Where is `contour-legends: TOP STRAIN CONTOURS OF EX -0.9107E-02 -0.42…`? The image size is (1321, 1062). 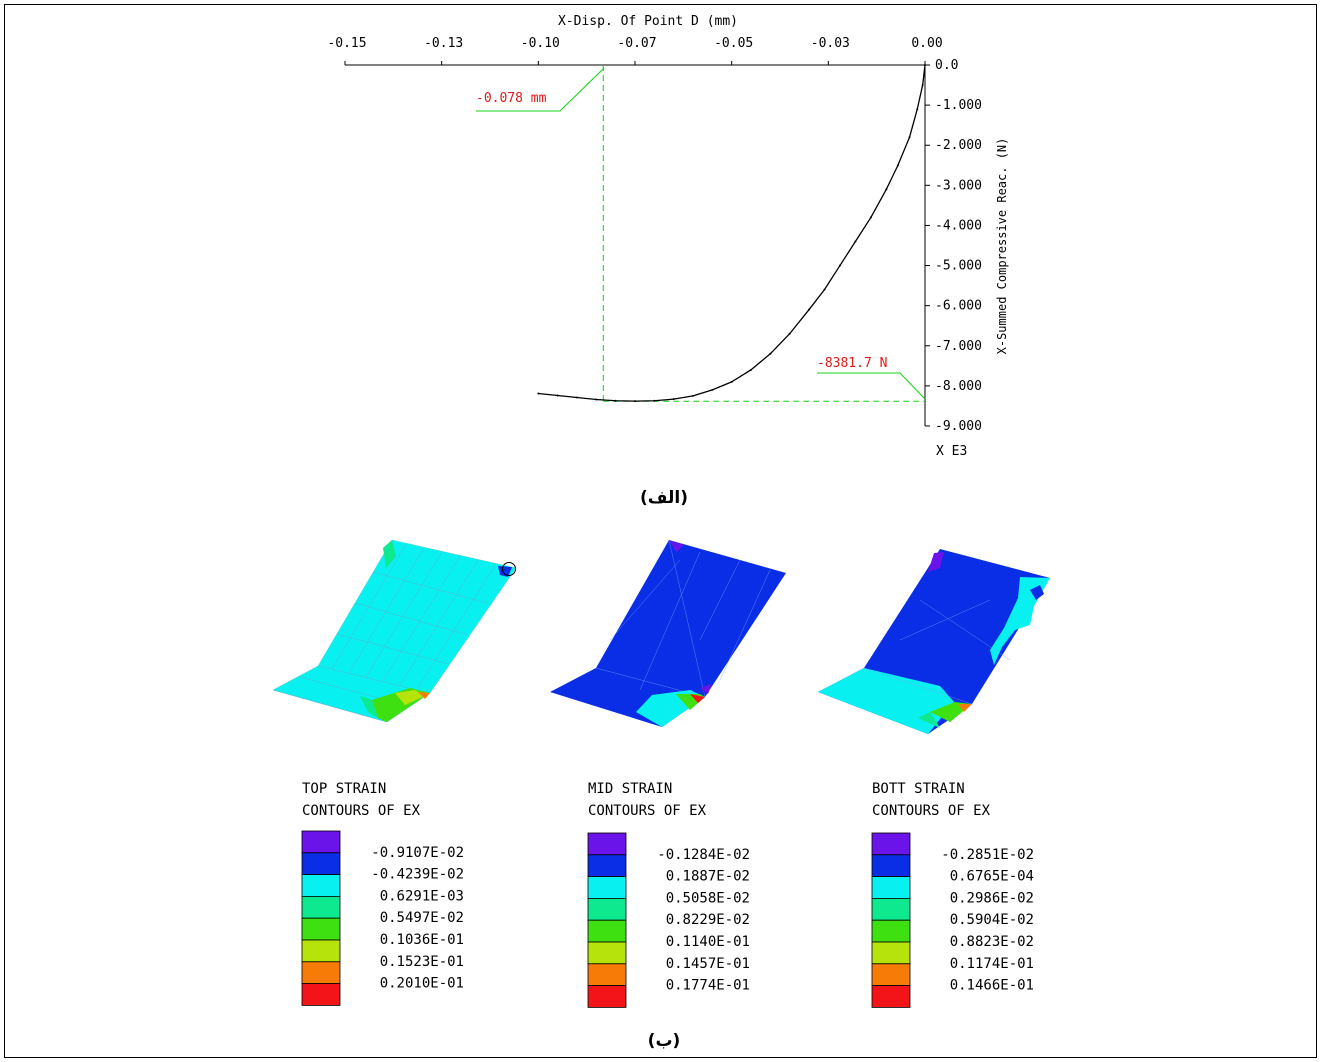
contour-legends: TOP STRAIN CONTOURS OF EX -0.9107E-02 -0.42… is located at coordinates (667, 894).